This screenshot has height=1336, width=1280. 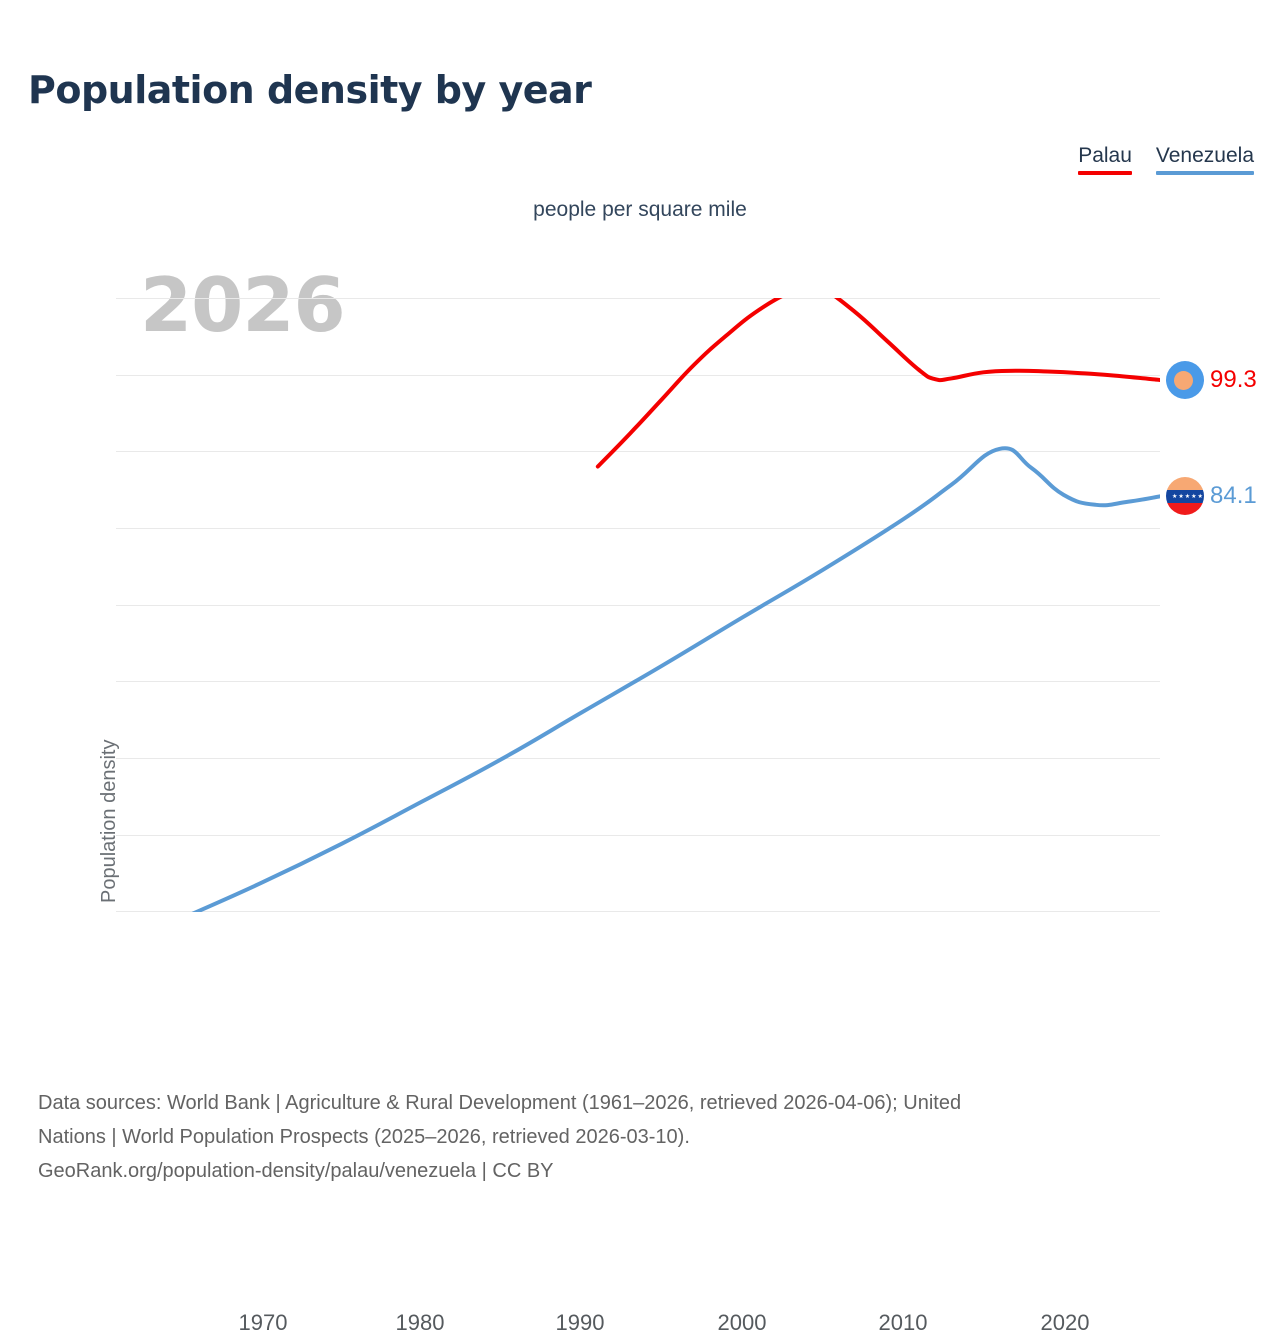 I want to click on legend-rule-venezuela, so click(x=1204, y=173).